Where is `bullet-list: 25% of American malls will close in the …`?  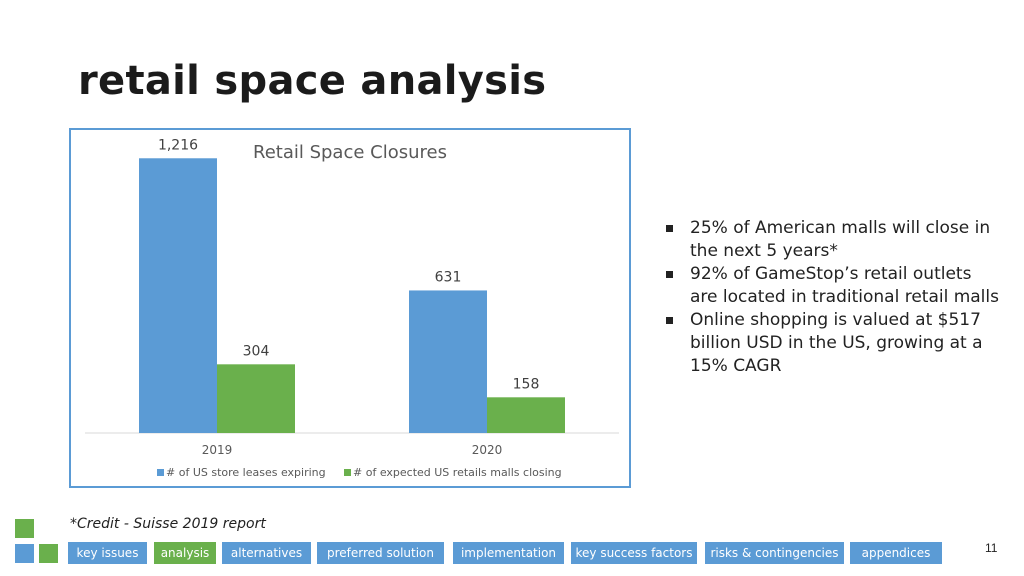
bullet-list: 25% of American malls will close in the … is located at coordinates (834, 297).